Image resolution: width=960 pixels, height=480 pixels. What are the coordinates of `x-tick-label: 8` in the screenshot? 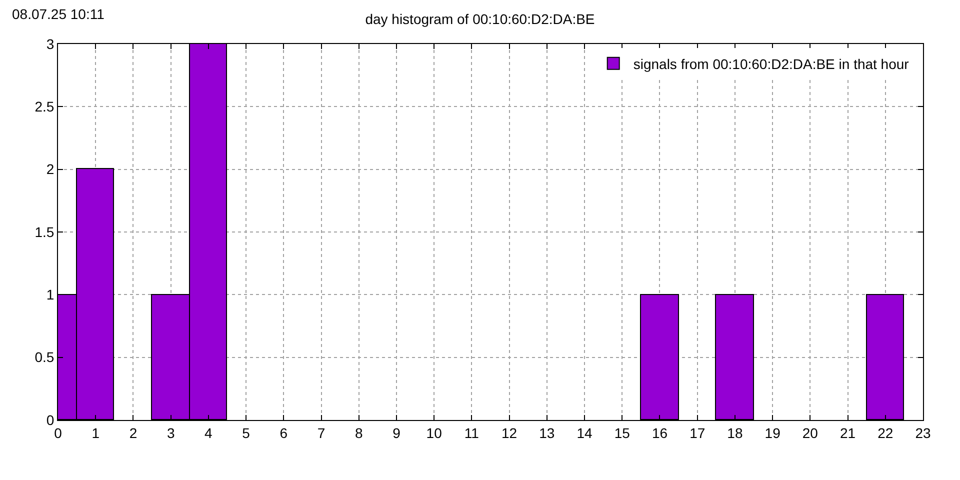 It's located at (358, 432).